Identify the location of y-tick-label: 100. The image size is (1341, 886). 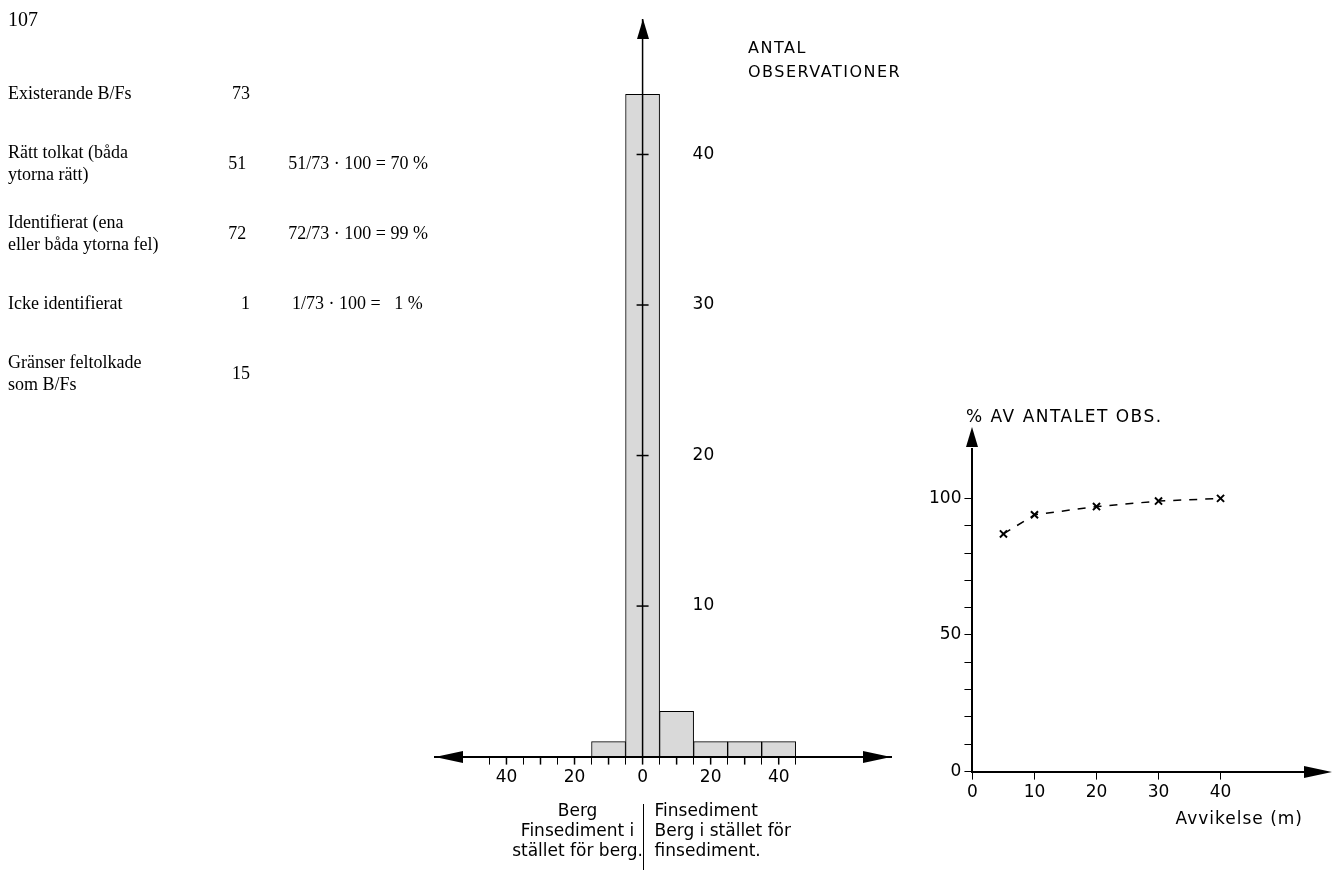
(945, 496).